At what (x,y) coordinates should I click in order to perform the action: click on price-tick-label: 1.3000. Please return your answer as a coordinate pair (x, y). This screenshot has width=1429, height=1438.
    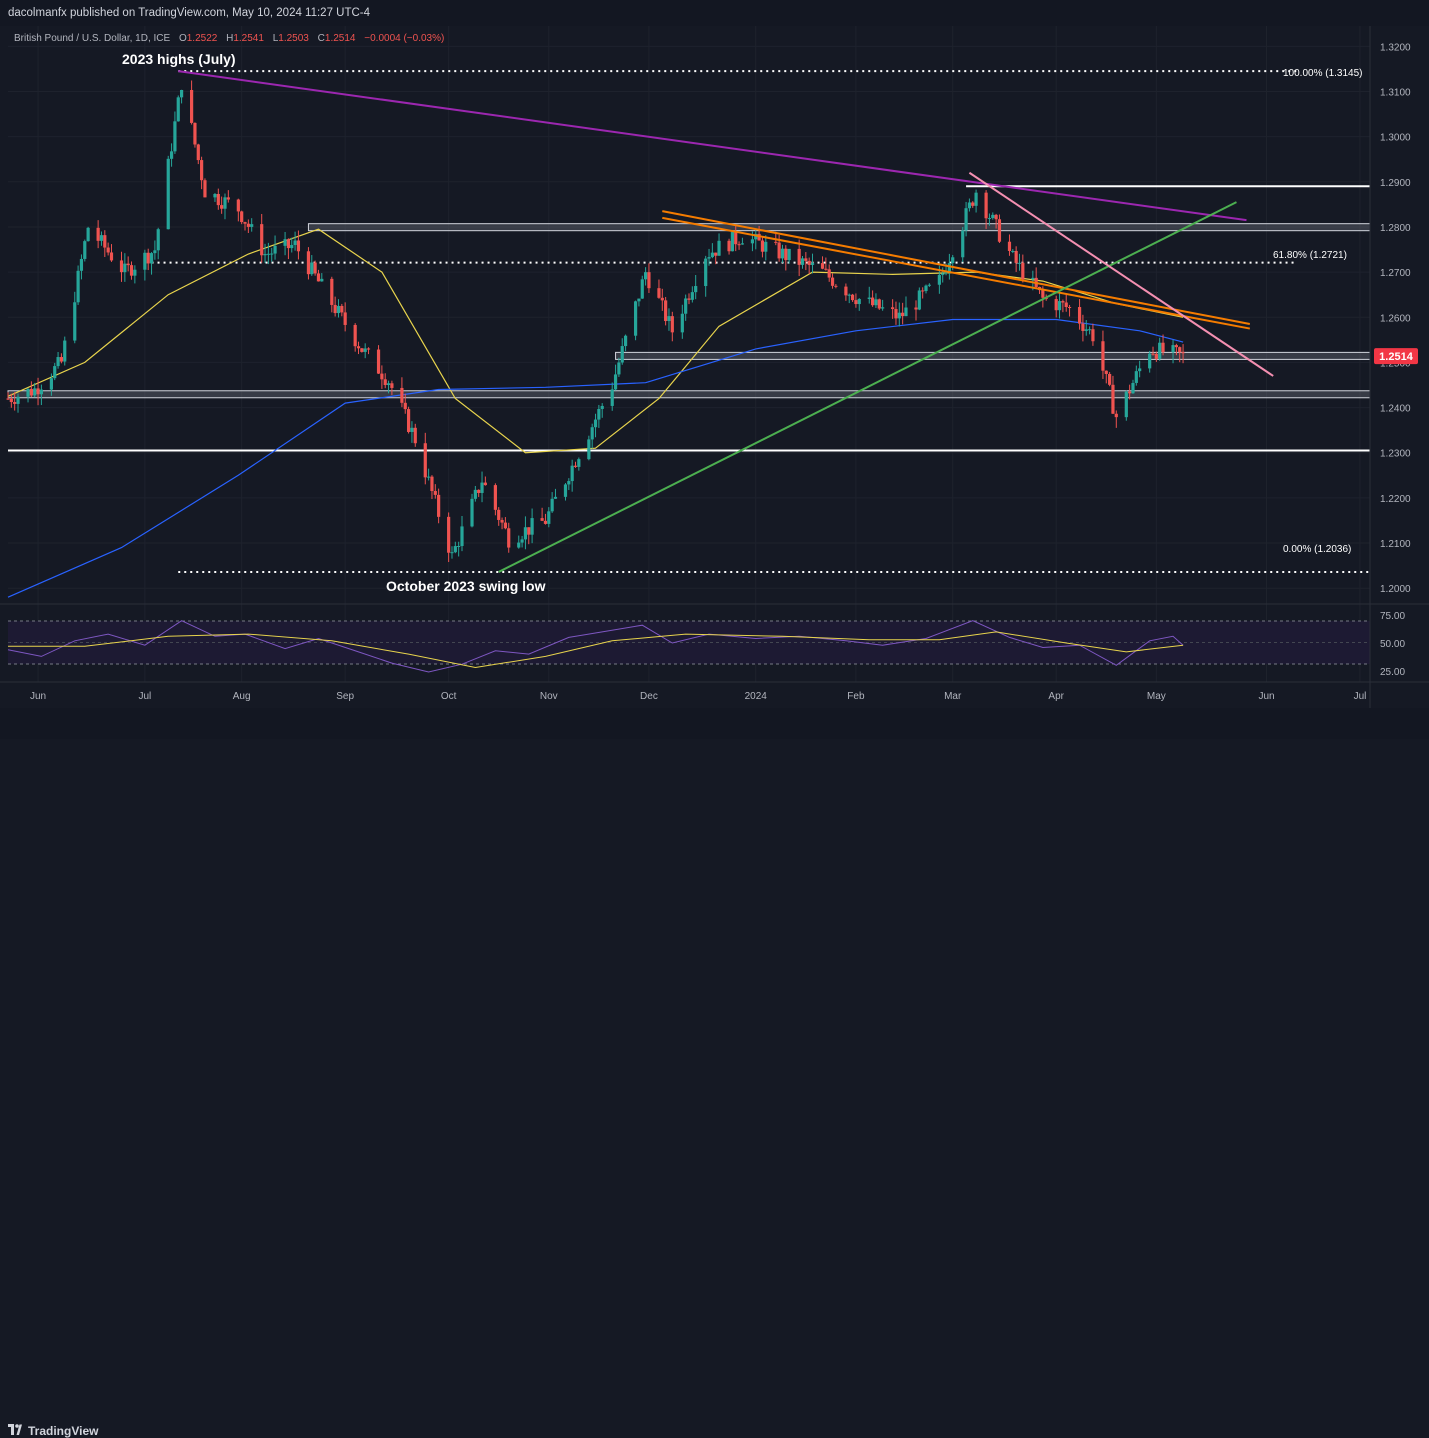
    Looking at the image, I should click on (1395, 138).